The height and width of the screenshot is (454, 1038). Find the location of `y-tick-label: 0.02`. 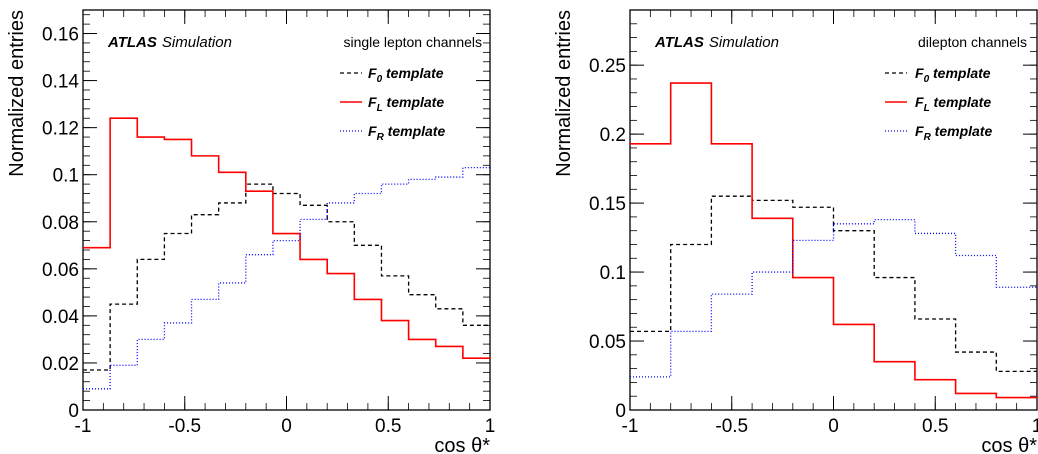

y-tick-label: 0.02 is located at coordinates (60, 364).